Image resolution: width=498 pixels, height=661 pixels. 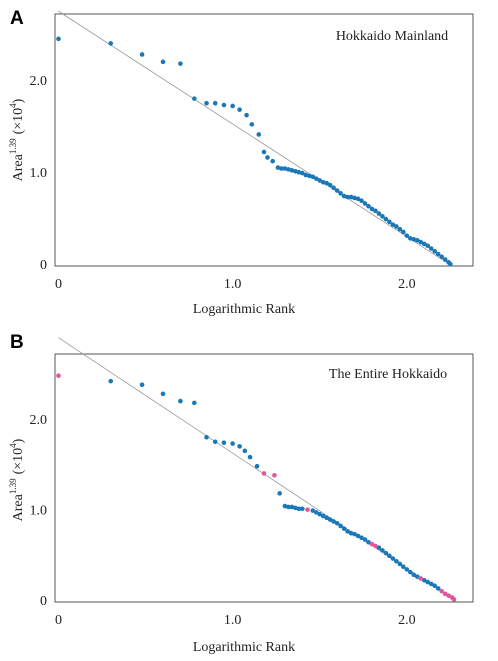 I want to click on x-axis-label: Logarithmic Rank, so click(x=244, y=309).